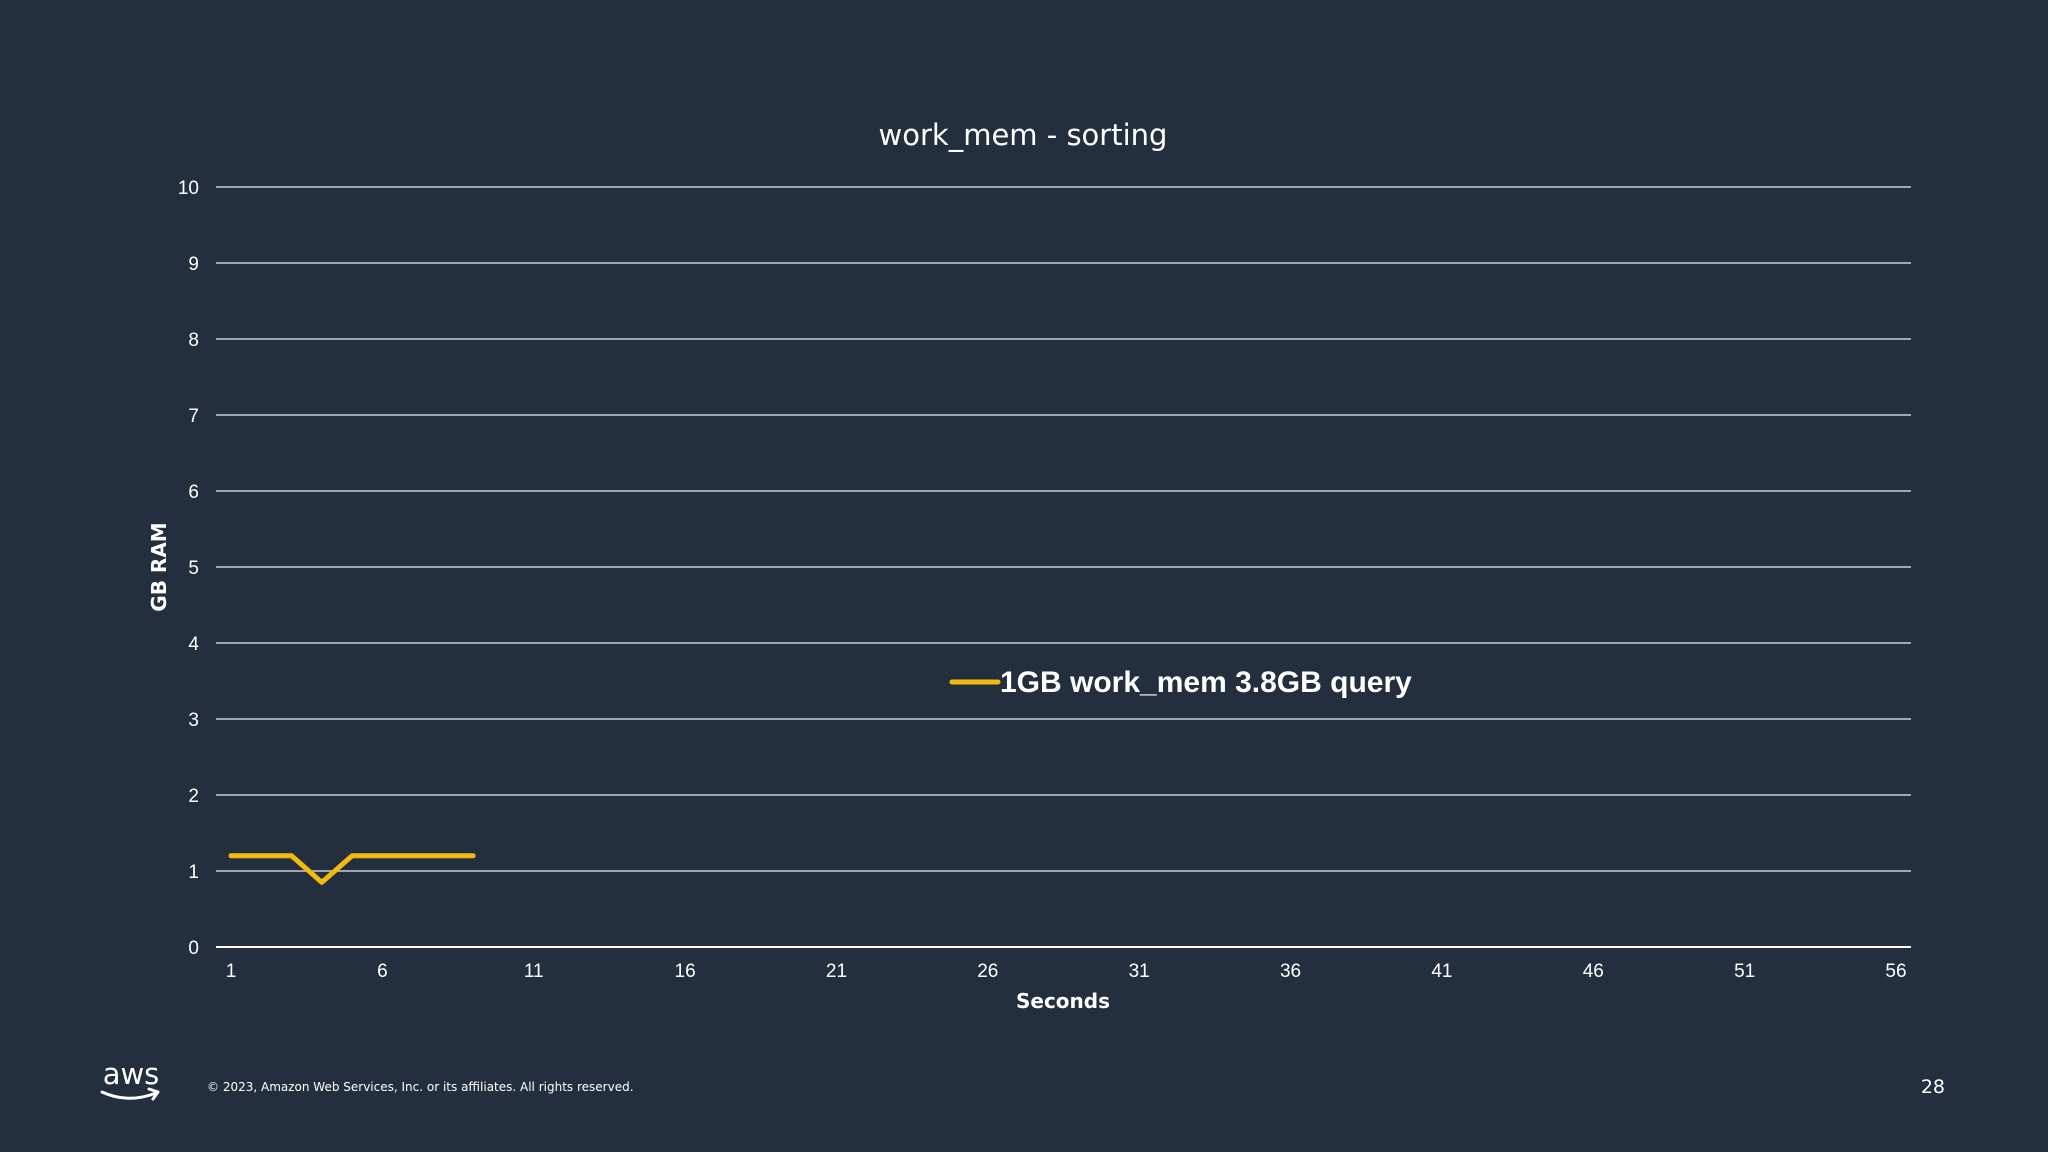 This screenshot has width=2048, height=1152. Describe the element at coordinates (1593, 971) in the screenshot. I see `x-tick-label: 46` at that location.